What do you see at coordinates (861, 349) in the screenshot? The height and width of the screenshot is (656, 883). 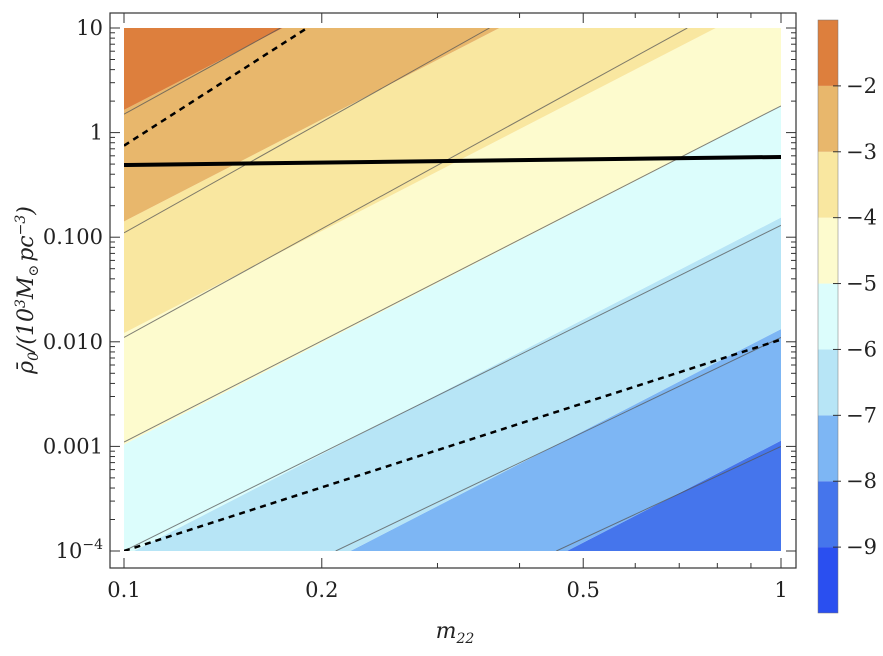 I see `colorbar-tick-label: −6` at bounding box center [861, 349].